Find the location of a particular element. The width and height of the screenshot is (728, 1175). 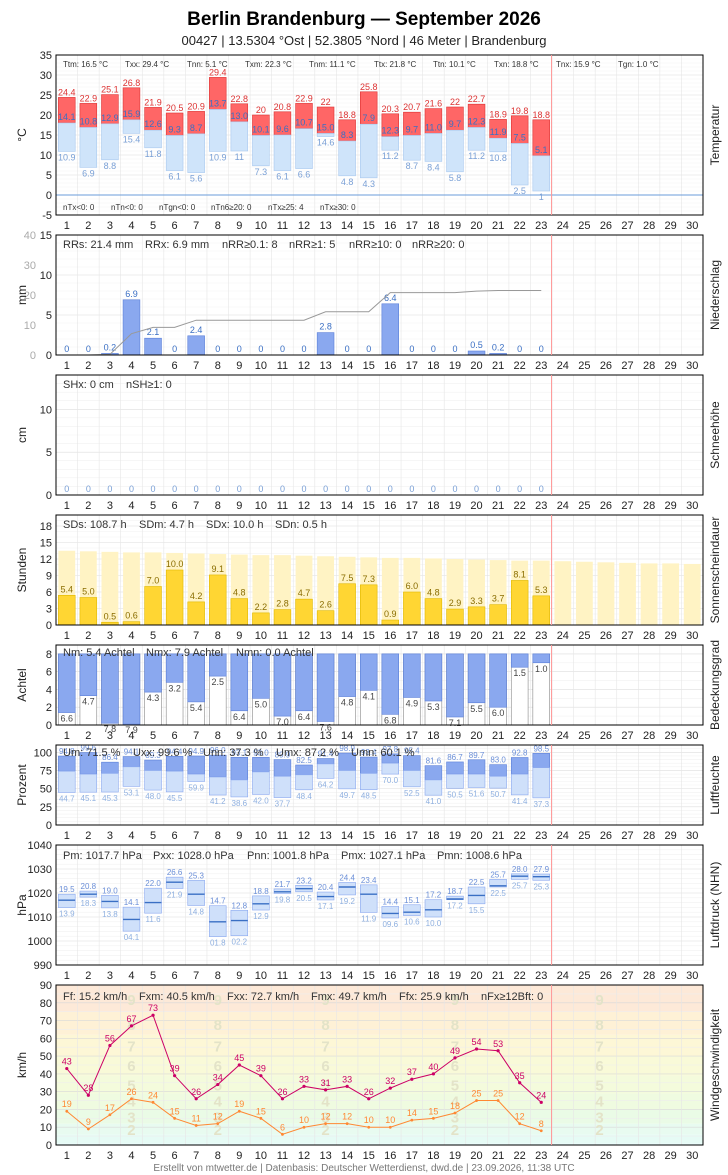

pressure-min-label: 04.1 is located at coordinates (132, 937).